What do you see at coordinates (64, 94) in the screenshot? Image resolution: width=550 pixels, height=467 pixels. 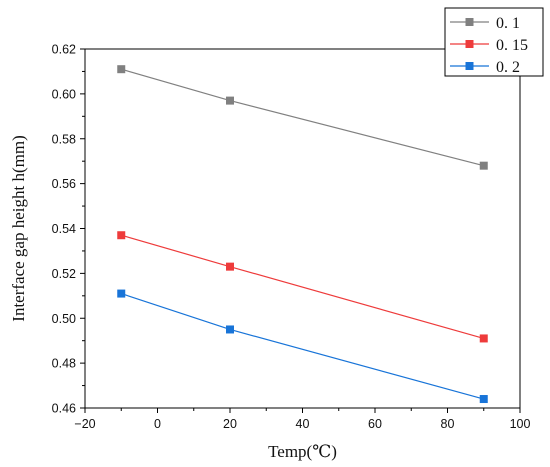 I see `y-tick-label: 0.60` at bounding box center [64, 94].